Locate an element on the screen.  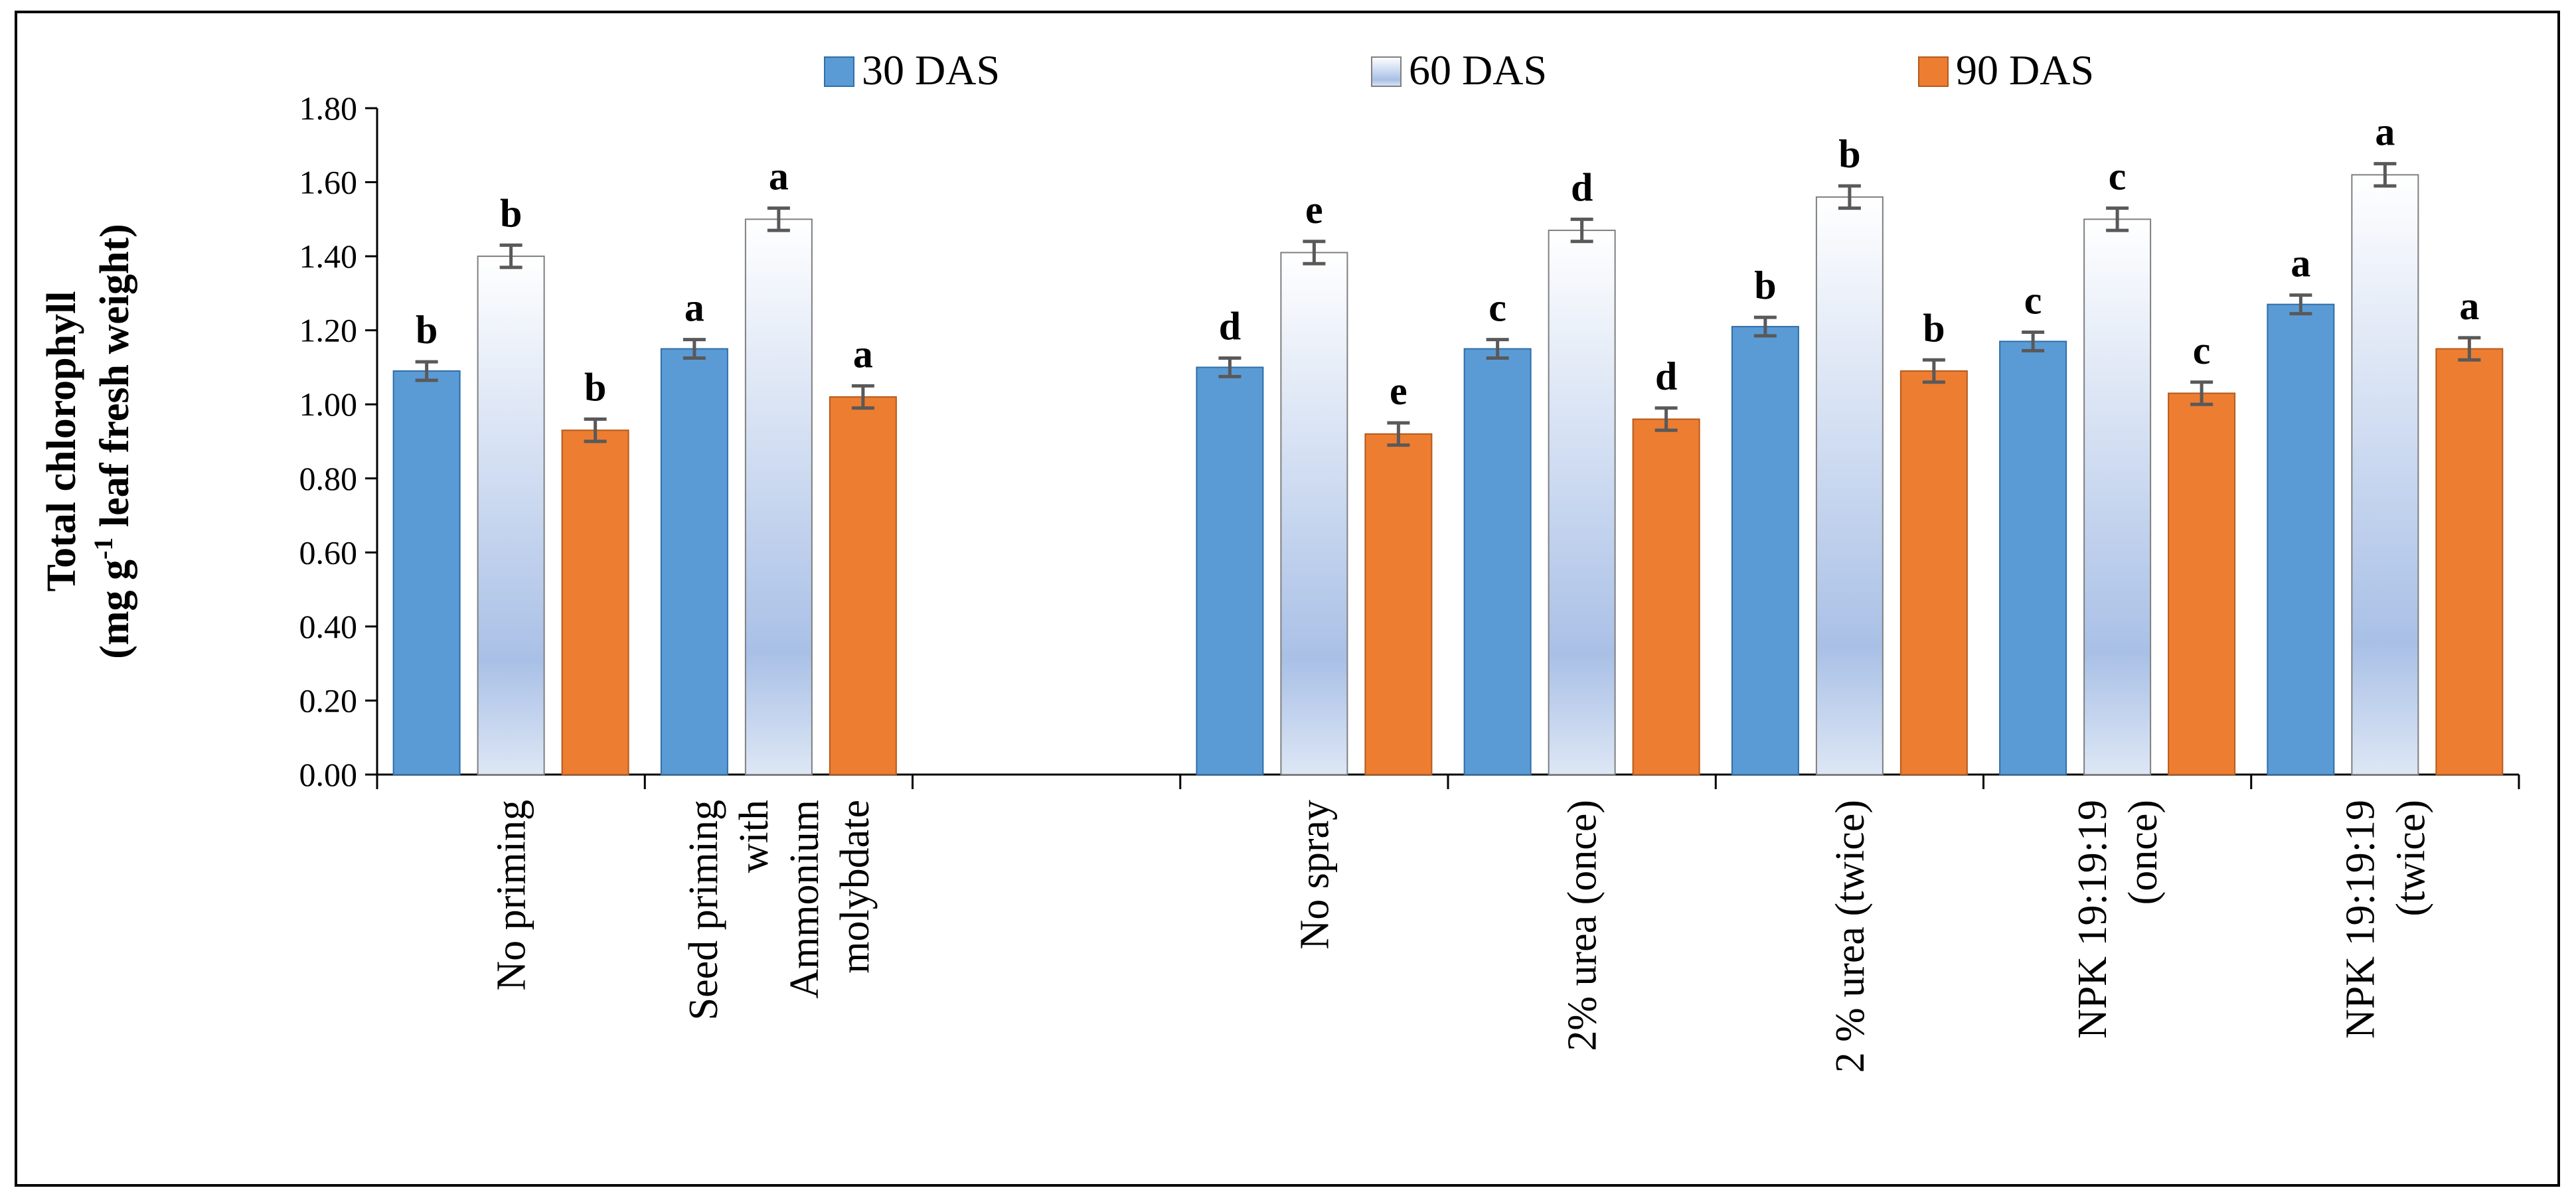
y-tick-label: 0.80 is located at coordinates (328, 478).